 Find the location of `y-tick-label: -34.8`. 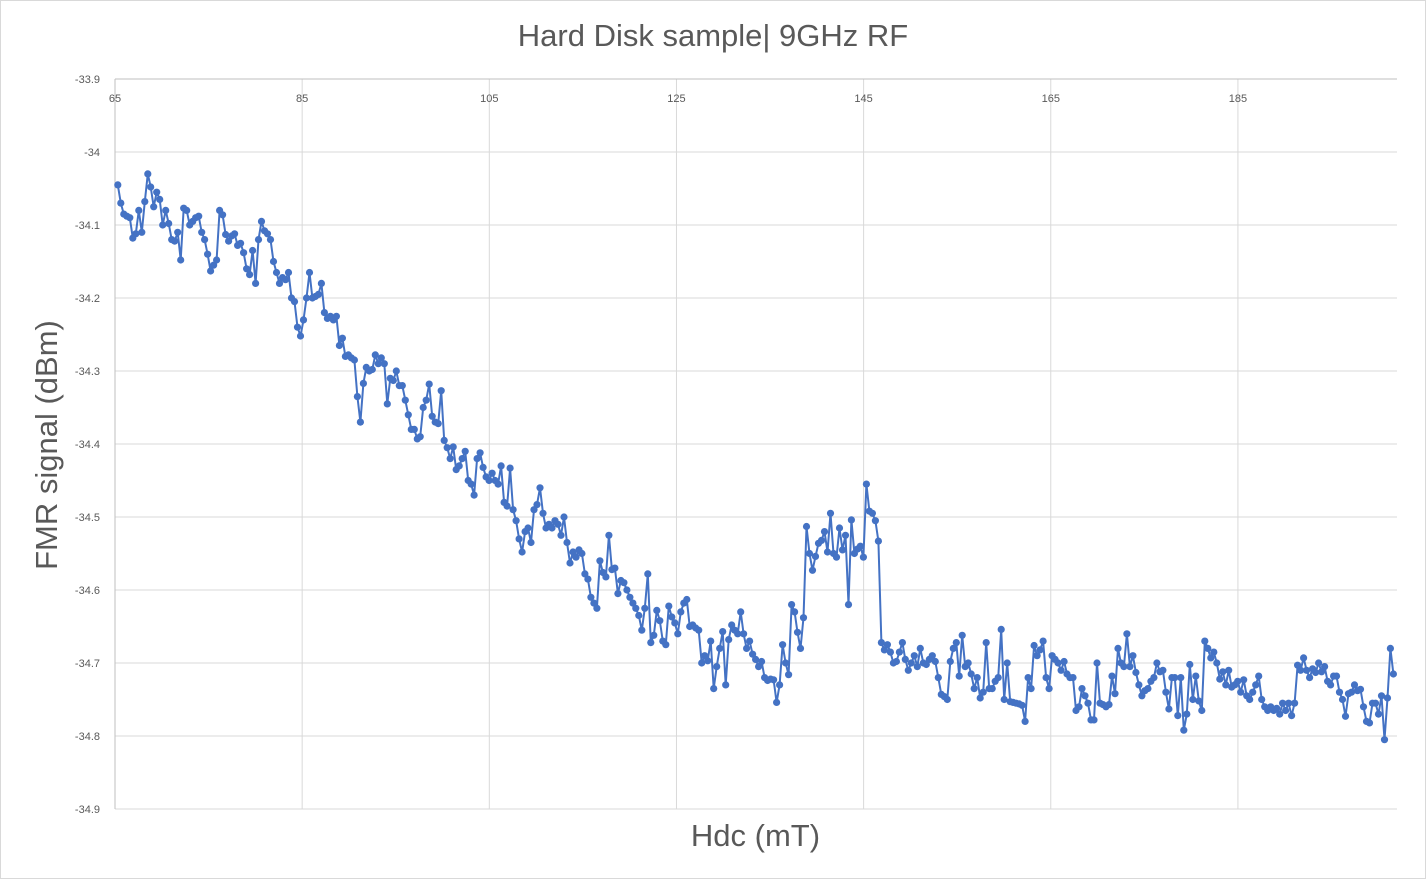

y-tick-label: -34.8 is located at coordinates (87, 737).